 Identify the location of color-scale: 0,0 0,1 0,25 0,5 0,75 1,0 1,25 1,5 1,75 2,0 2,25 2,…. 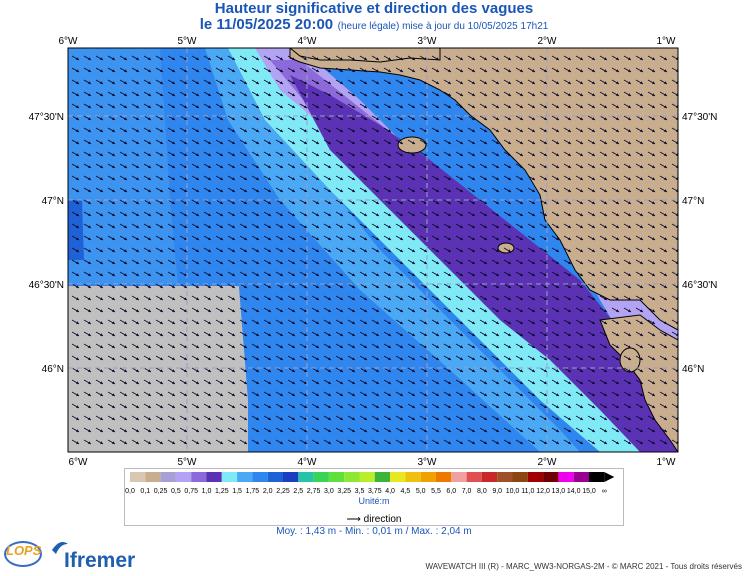
(370, 483).